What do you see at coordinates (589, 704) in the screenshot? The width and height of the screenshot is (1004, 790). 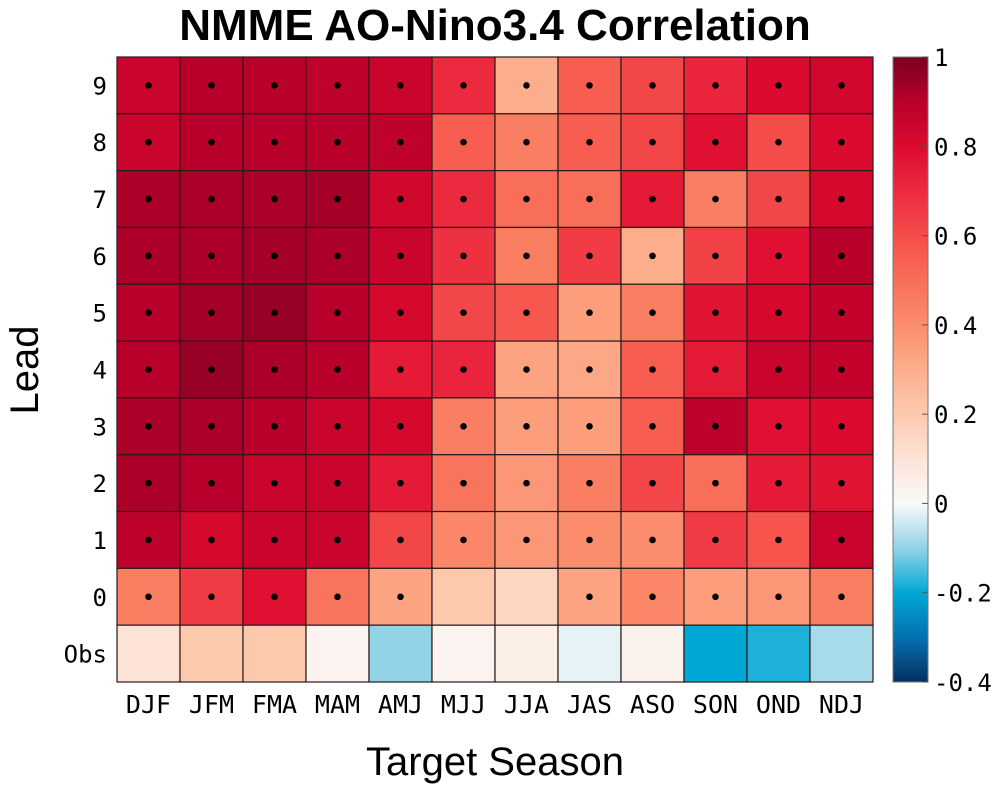 I see `x-tick-label: JAS` at bounding box center [589, 704].